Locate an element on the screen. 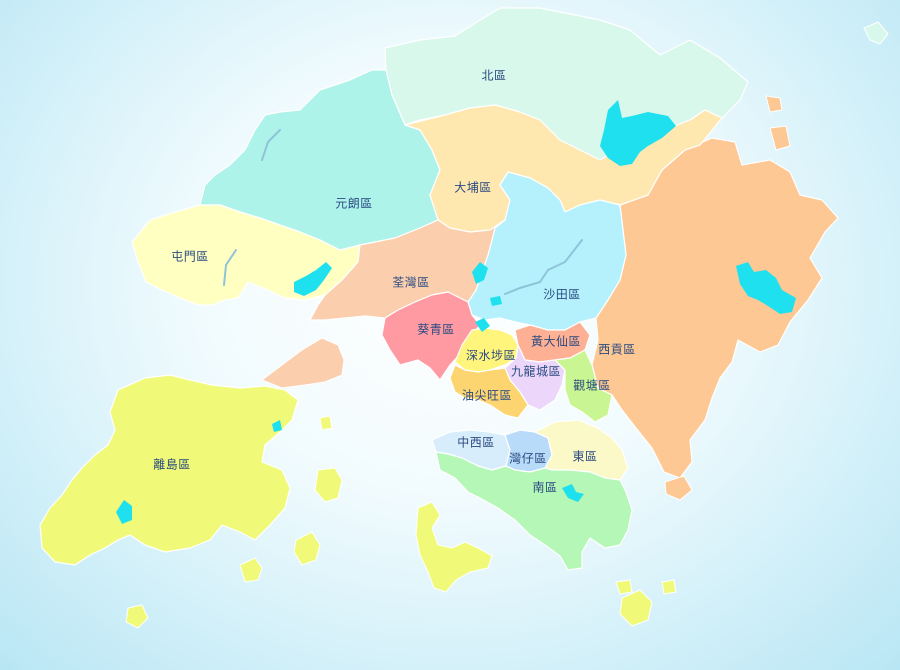 The width and height of the screenshot is (900, 670). reservoir-shek-pik is located at coordinates (124, 512).